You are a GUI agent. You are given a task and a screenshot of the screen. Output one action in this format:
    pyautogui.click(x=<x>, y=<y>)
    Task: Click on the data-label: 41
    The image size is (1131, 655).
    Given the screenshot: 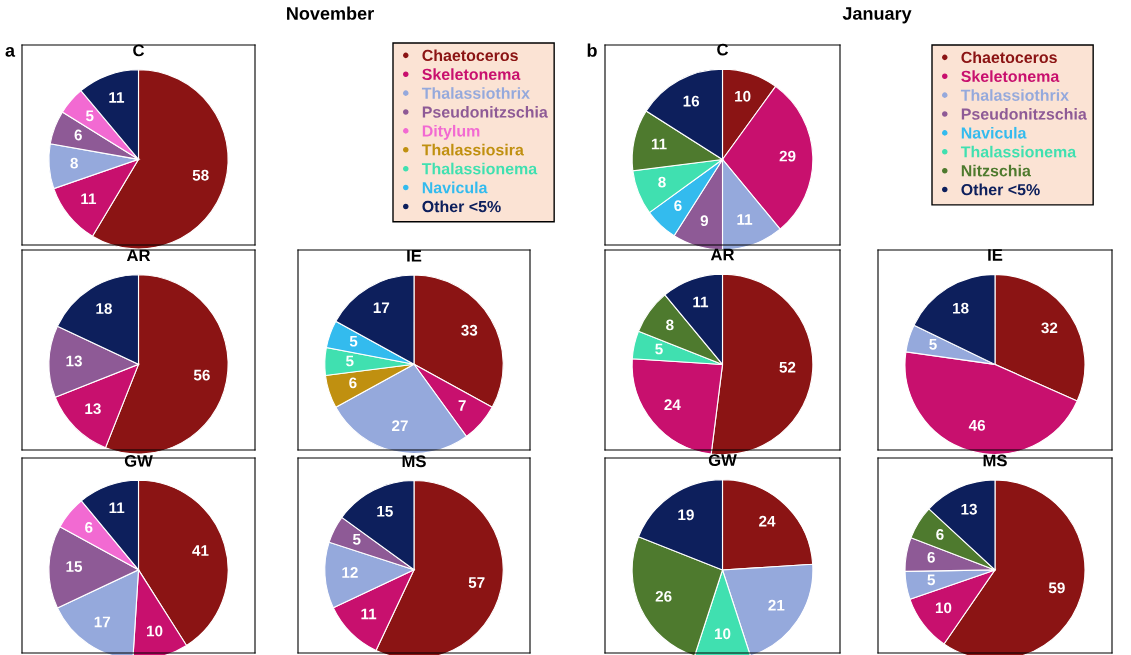 What is the action you would take?
    pyautogui.click(x=200, y=550)
    